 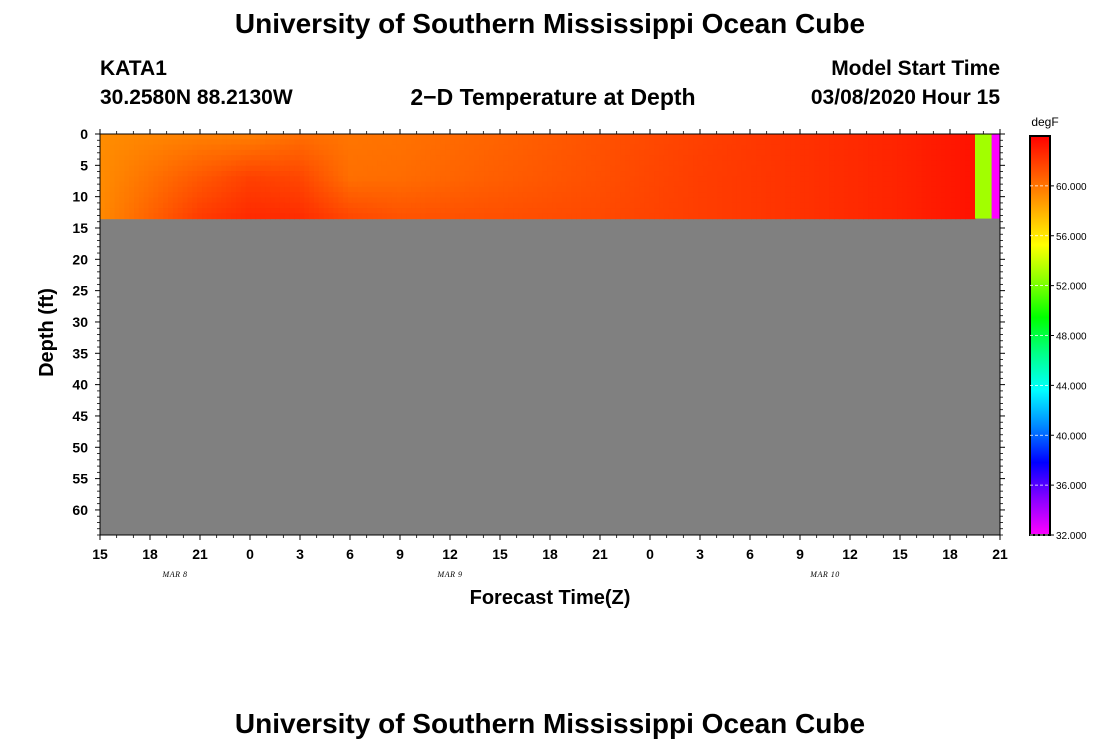 I want to click on model-start-value: 03/08/2020 Hour 15, so click(x=905, y=97).